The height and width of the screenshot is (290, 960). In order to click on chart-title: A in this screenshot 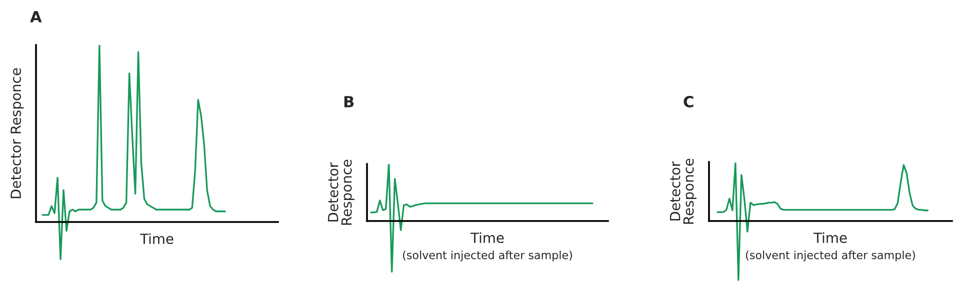, I will do `click(36, 16)`.